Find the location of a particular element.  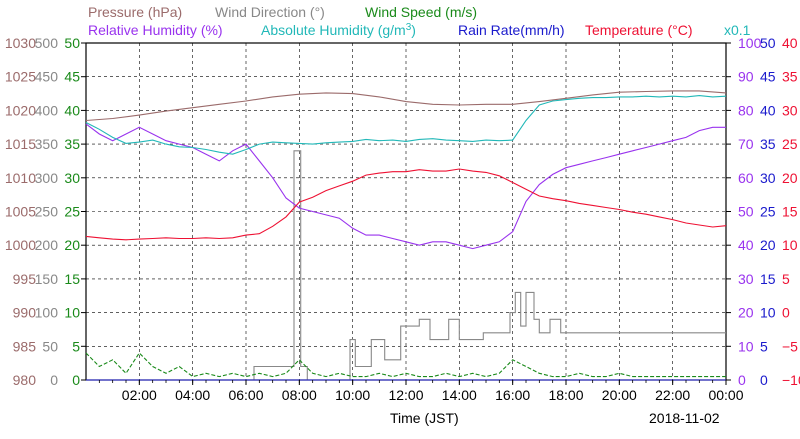

y-tick-label: 1010 is located at coordinates (20, 178).